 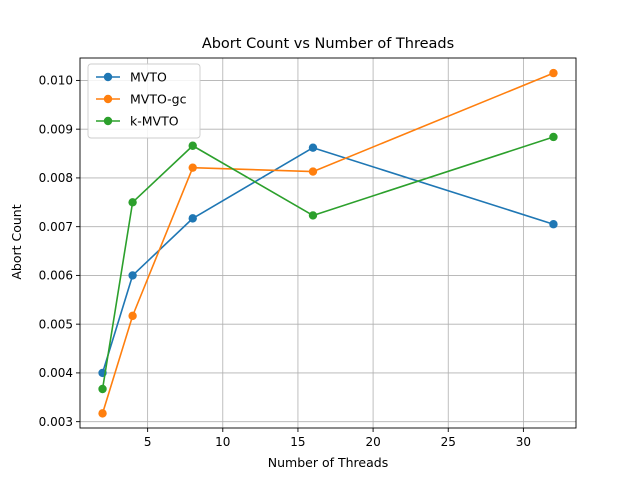 What do you see at coordinates (523, 442) in the screenshot?
I see `x-tick-label: 30` at bounding box center [523, 442].